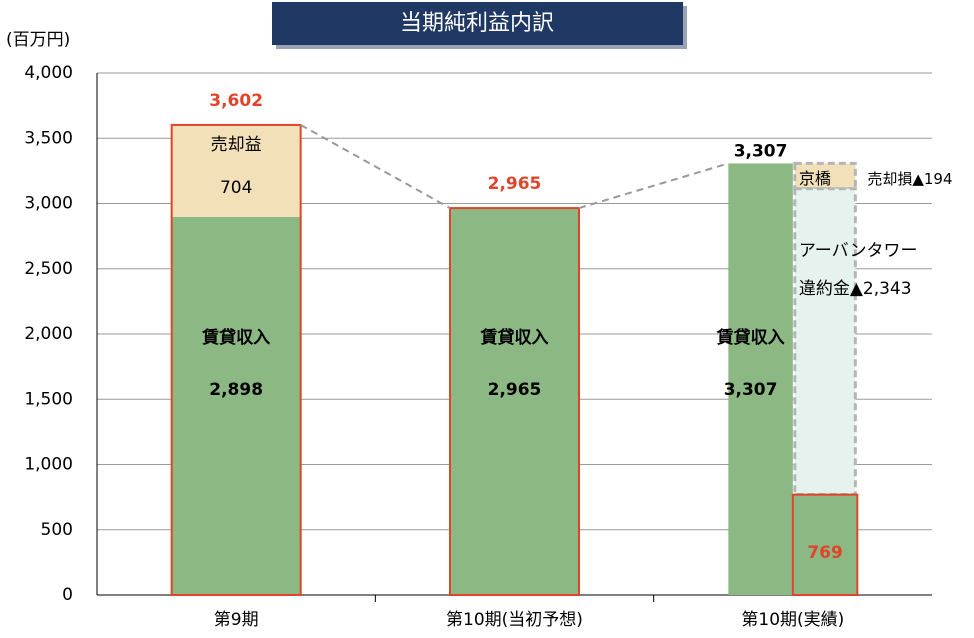 The image size is (974, 638). What do you see at coordinates (751, 390) in the screenshot?
I see `value-label: 3,307` at bounding box center [751, 390].